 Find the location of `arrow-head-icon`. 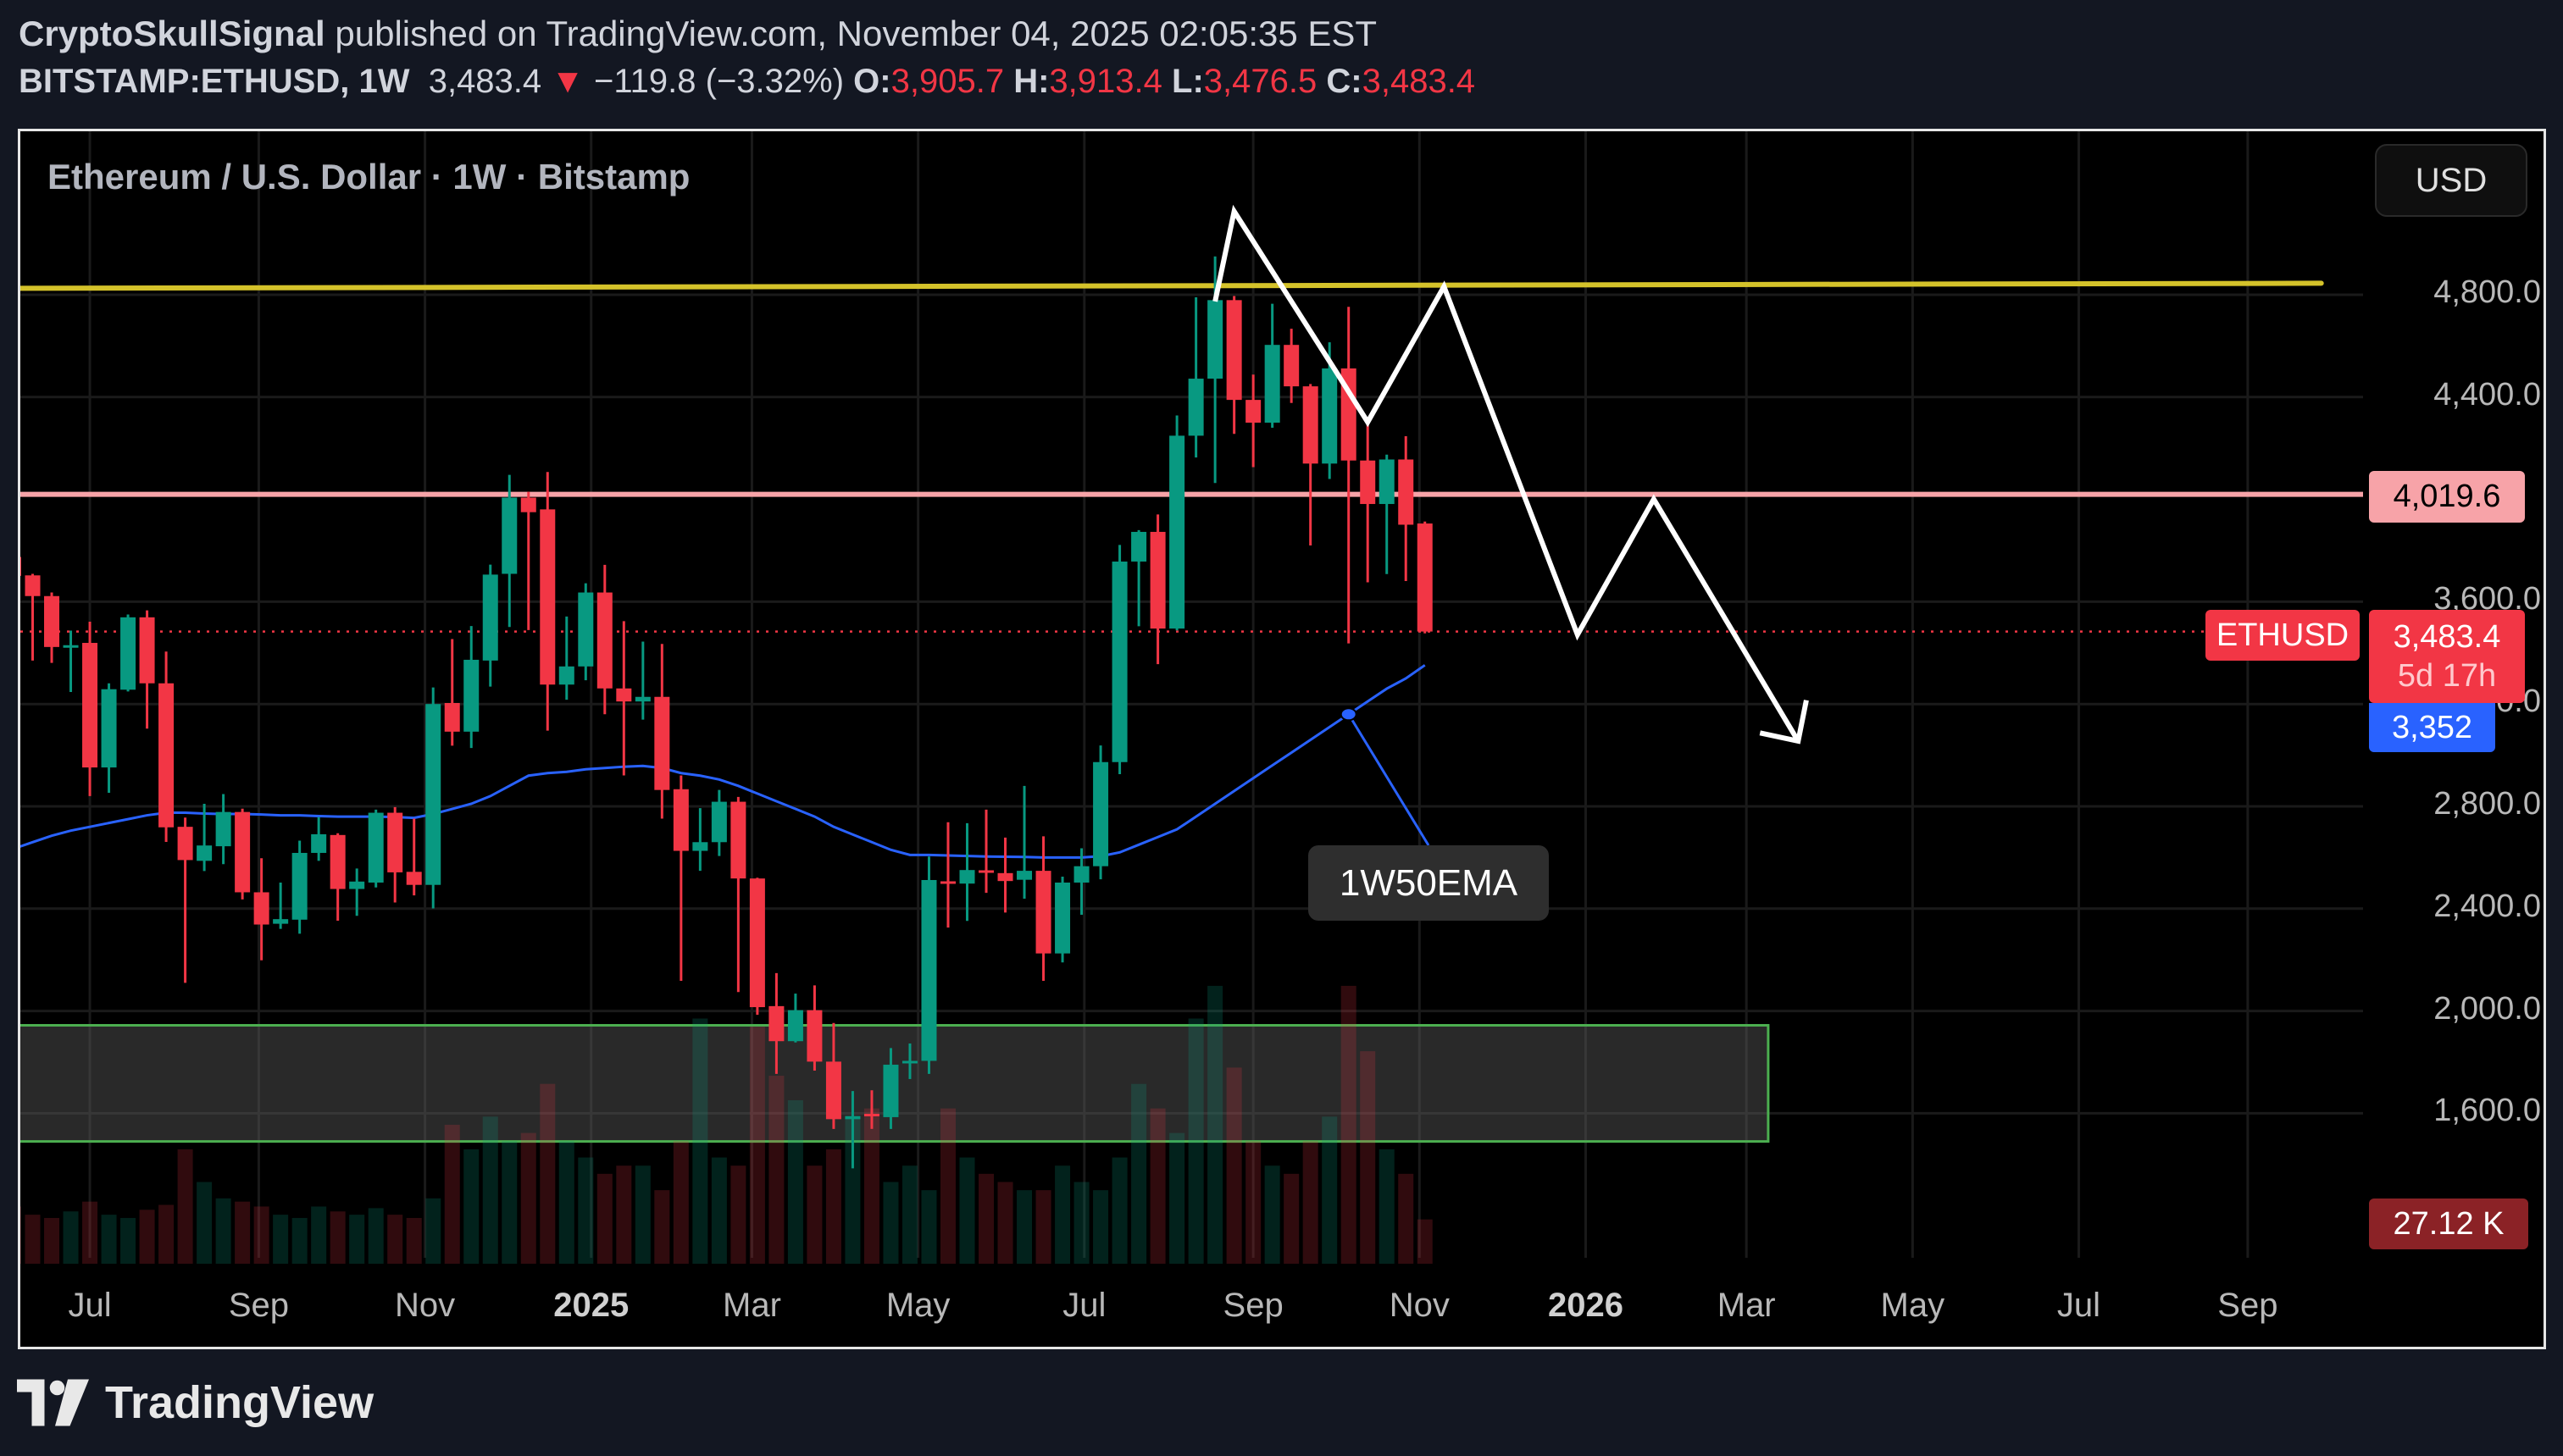

arrow-head-icon is located at coordinates (1784, 722).